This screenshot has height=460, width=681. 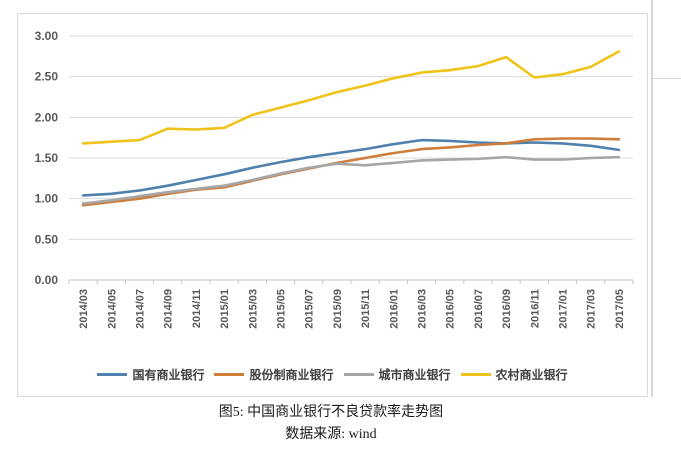 I want to click on x-axis-tick-label: 2017/01, so click(x=564, y=309).